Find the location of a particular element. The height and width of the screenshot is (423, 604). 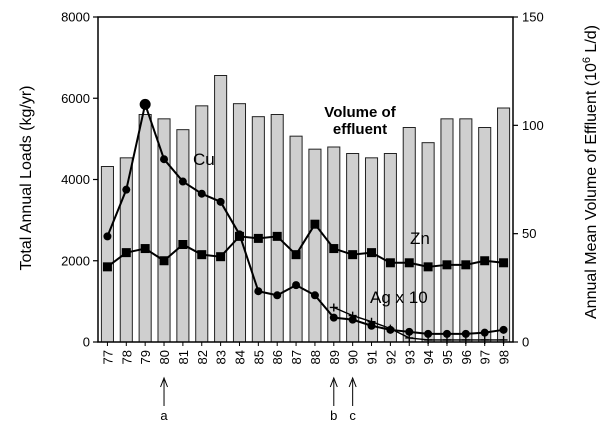

left-tick-label-2000: 2000 is located at coordinates (75, 260).